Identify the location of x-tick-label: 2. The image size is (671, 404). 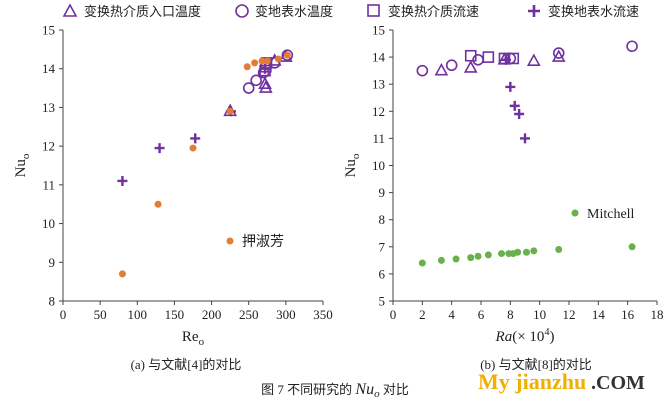
(422, 314).